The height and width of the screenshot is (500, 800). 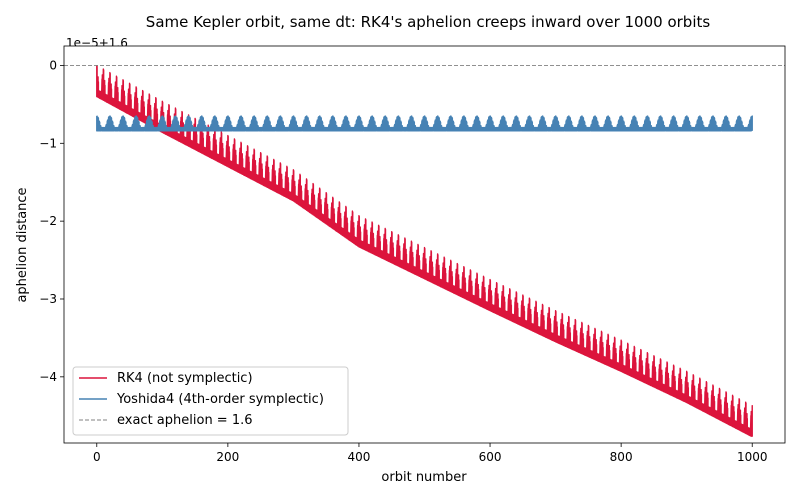 I want to click on legend-label: exact aphelion = 1.6, so click(x=185, y=420).